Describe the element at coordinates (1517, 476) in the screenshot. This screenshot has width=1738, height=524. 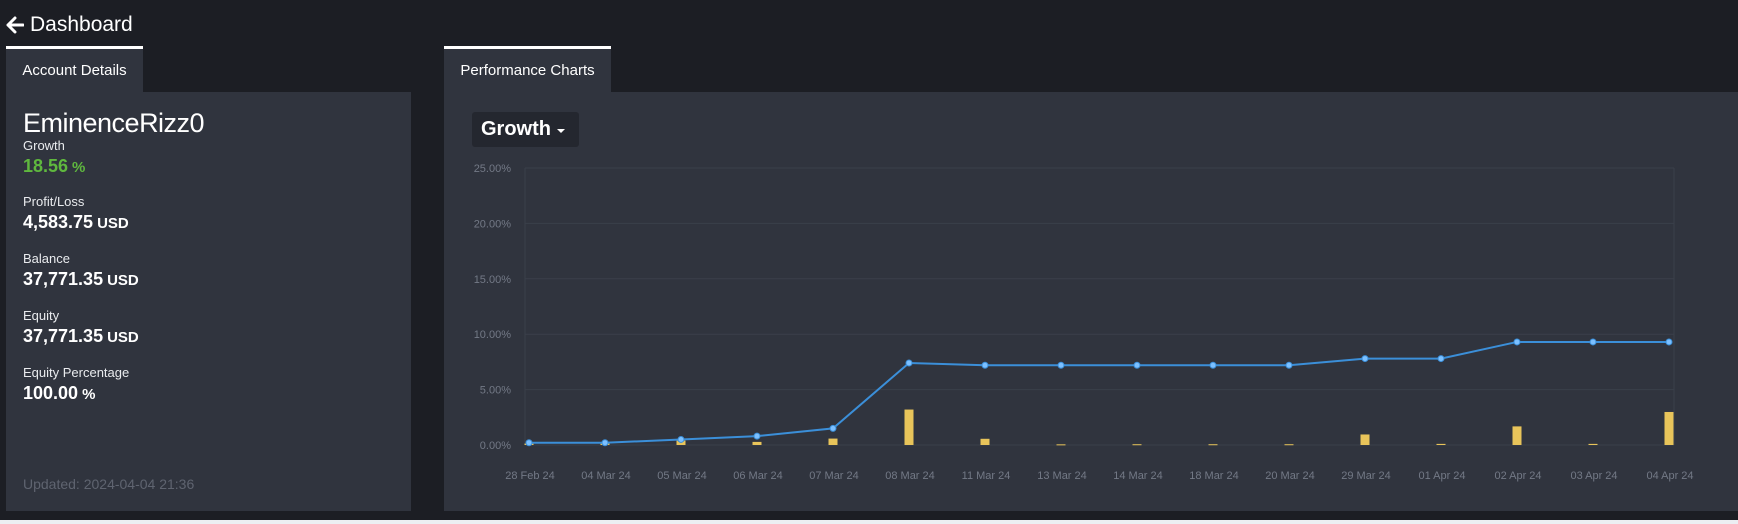
I see `x-tick-label: 02 Apr 24` at that location.